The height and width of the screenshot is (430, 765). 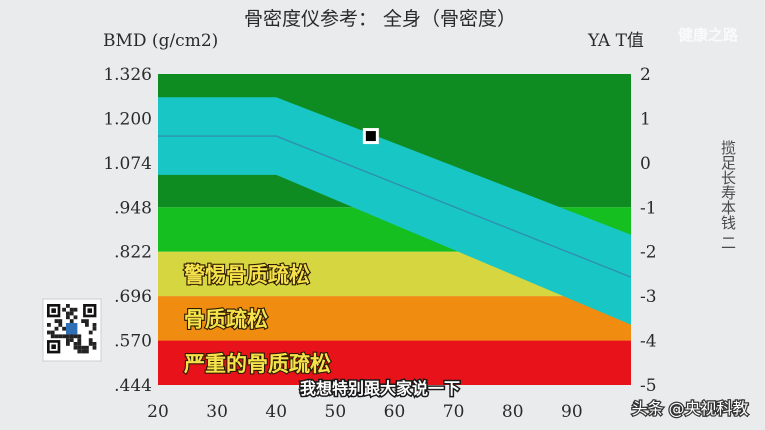 What do you see at coordinates (133, 342) in the screenshot?
I see `left-tick-label: .570` at bounding box center [133, 342].